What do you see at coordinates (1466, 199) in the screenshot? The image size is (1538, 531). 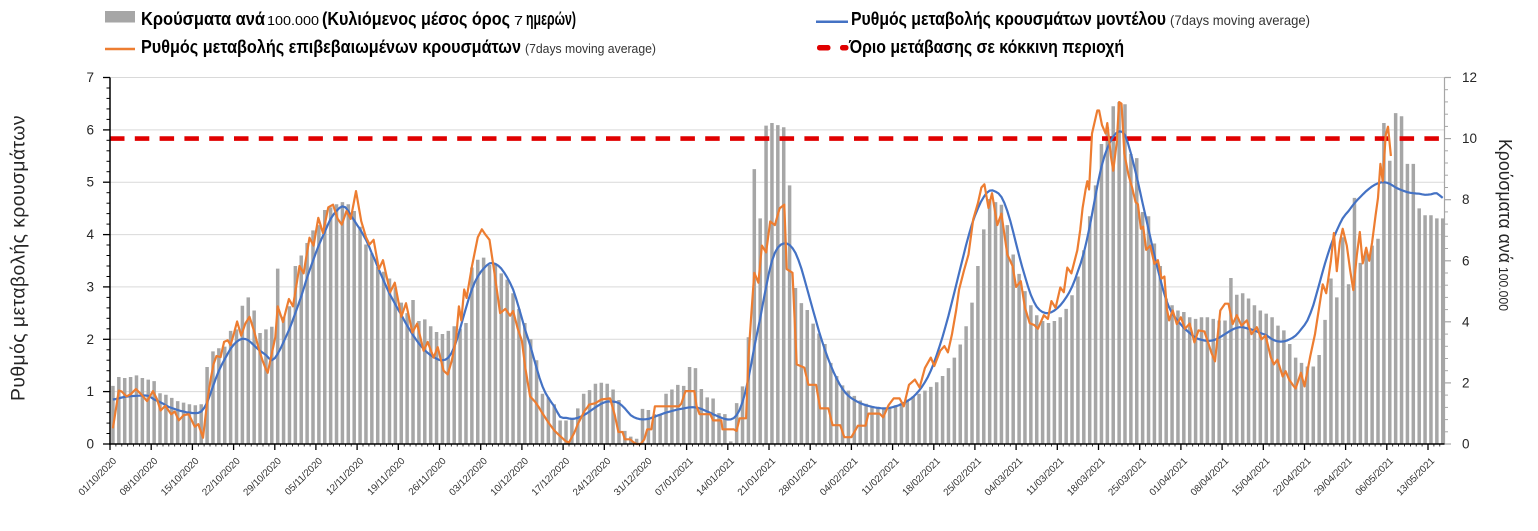 I see `svg-text: 8` at bounding box center [1466, 199].